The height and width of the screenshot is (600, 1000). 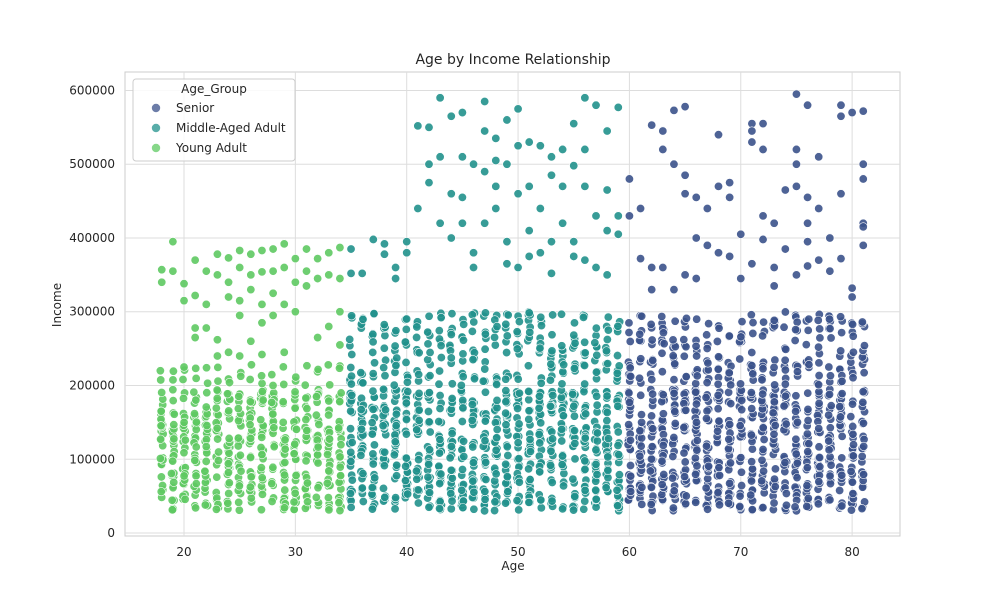 I want to click on x-tick-label: 20, so click(x=183, y=552).